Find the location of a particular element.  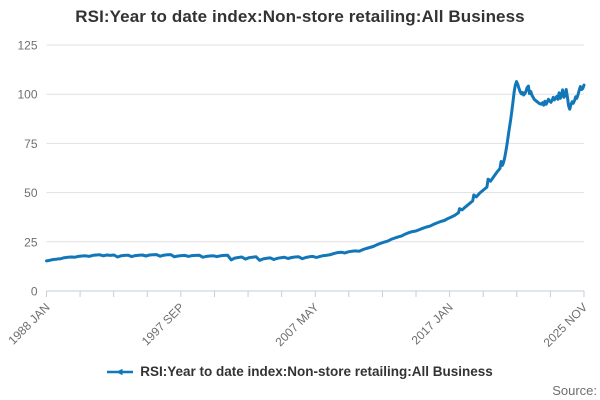

y-tick-label: 50 is located at coordinates (31, 193).